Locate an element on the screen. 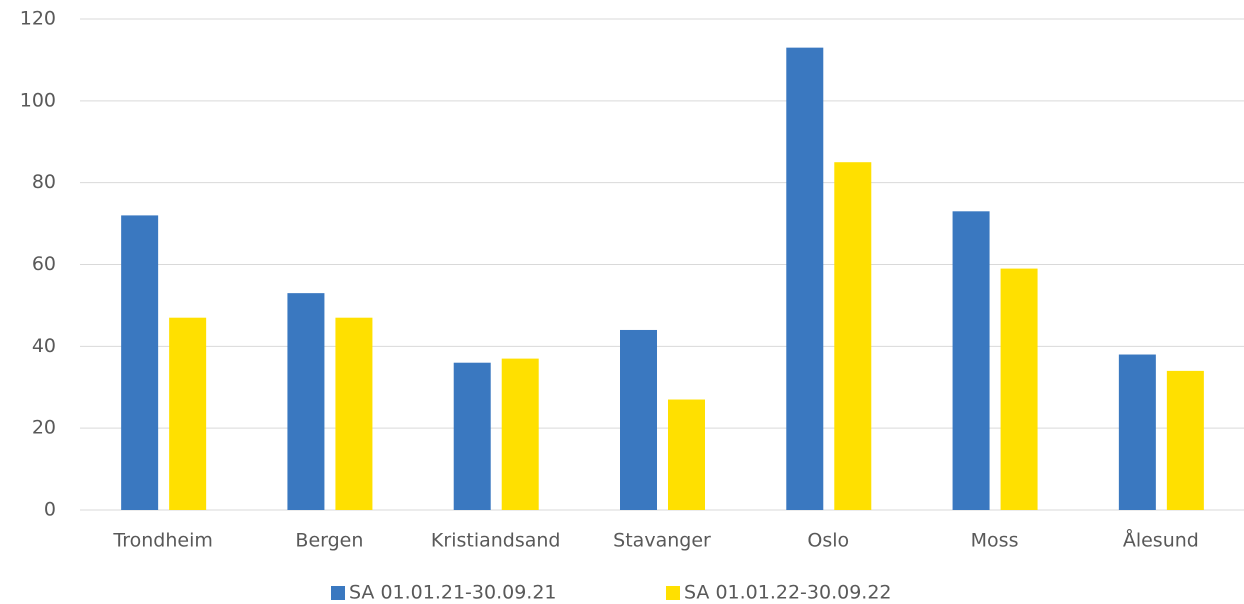 This screenshot has height=604, width=1244. y-tick-label: 60 is located at coordinates (44, 264).